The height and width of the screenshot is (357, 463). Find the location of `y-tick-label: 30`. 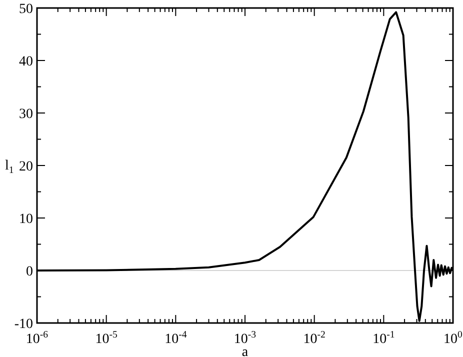

y-tick-label: 30 is located at coordinates (26, 114).